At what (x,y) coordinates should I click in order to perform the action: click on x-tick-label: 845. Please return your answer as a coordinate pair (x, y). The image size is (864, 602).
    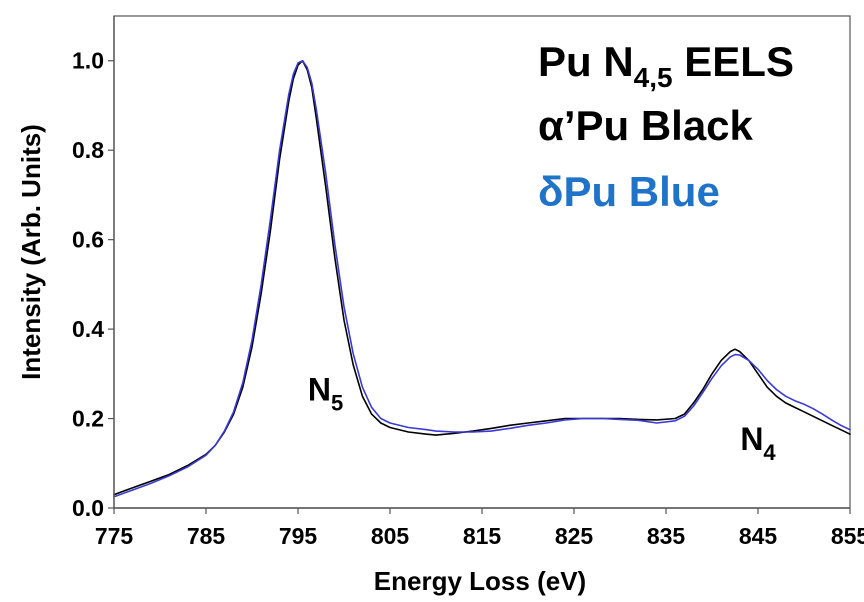
    Looking at the image, I should click on (758, 536).